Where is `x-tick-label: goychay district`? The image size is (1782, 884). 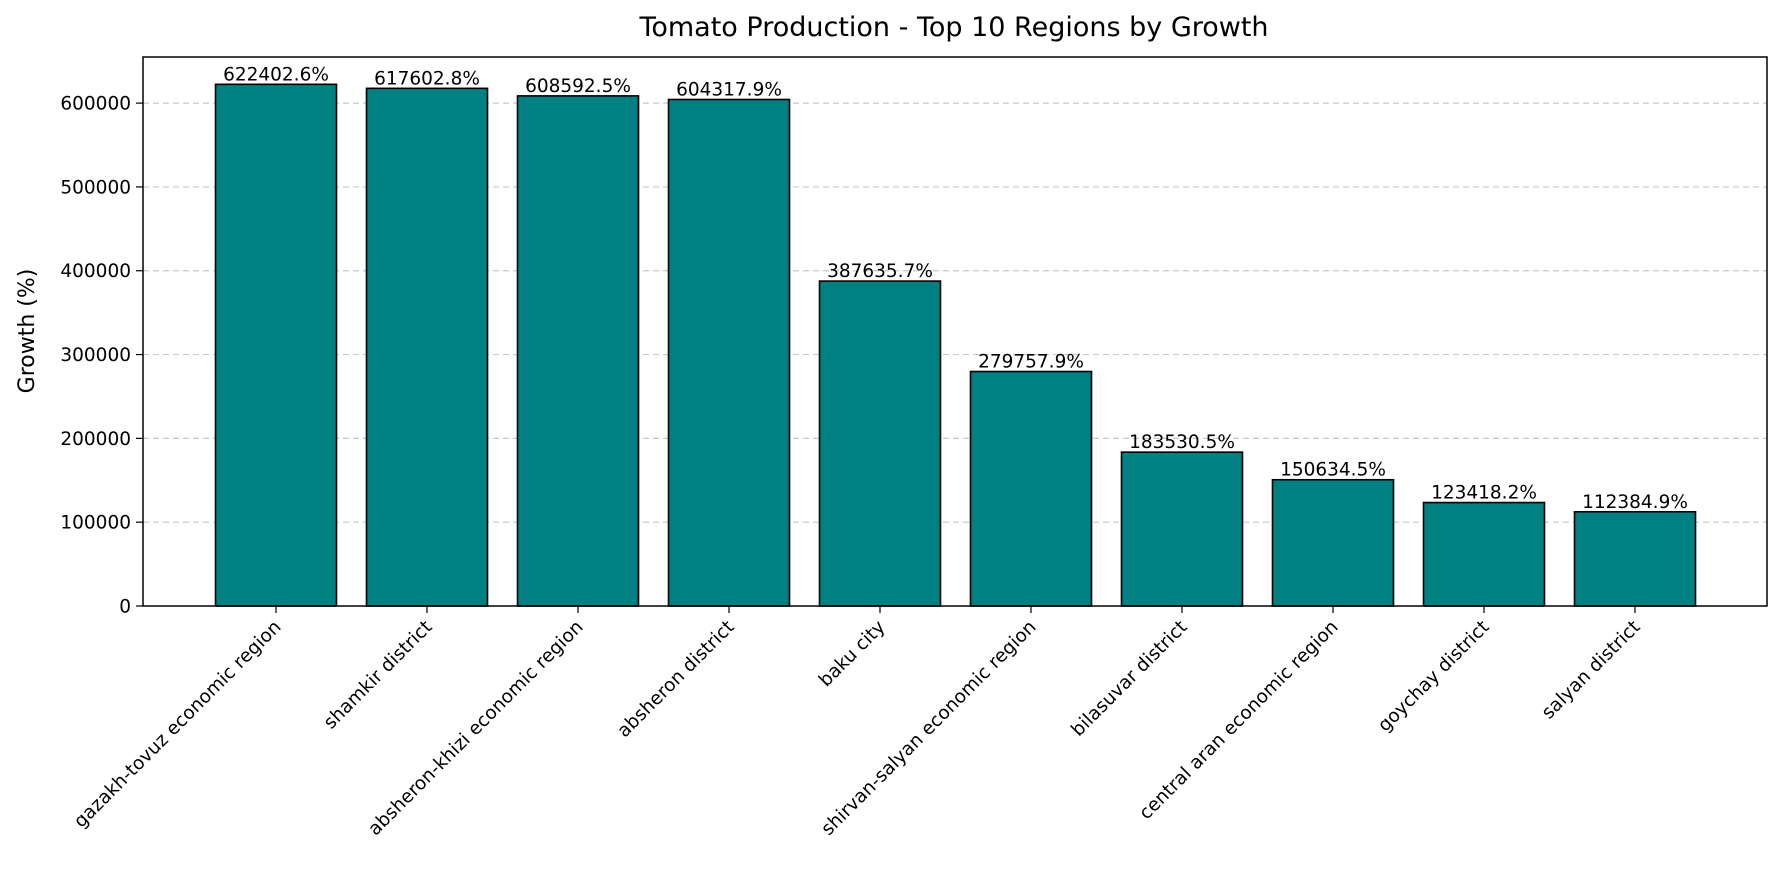
x-tick-label: goychay district is located at coordinates (1434, 677).